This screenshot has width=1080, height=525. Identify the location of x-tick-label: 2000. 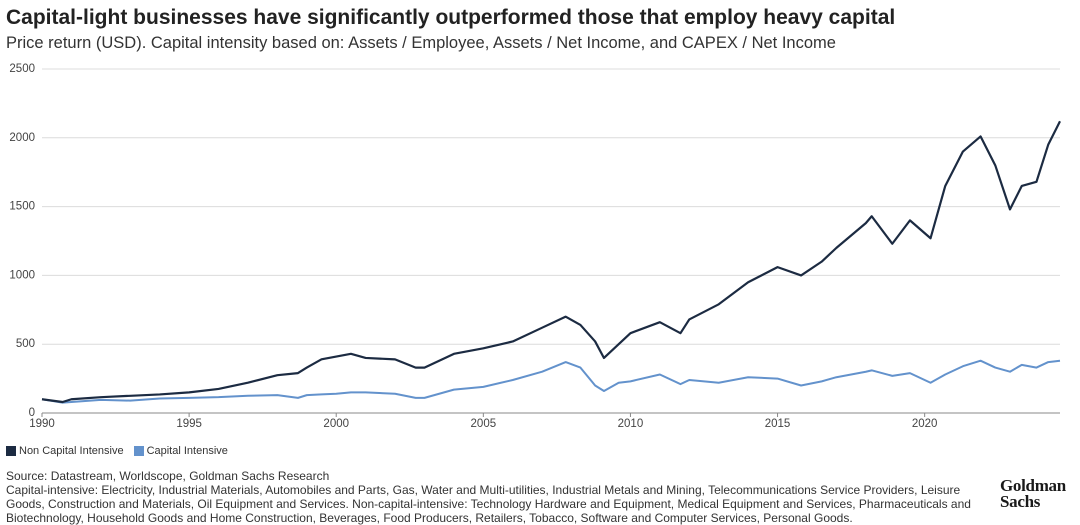
(336, 424).